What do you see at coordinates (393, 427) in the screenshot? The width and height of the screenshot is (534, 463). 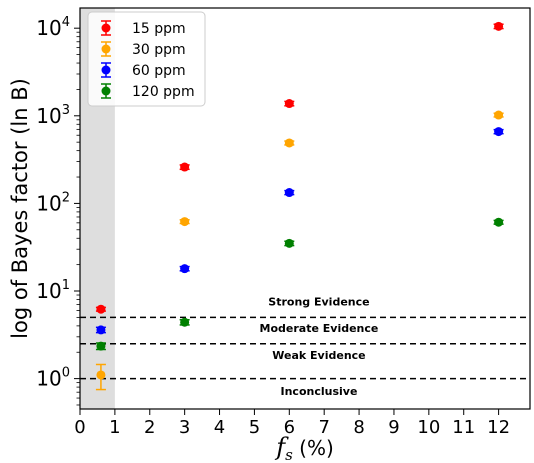 I see `x-tick-label: 9` at bounding box center [393, 427].